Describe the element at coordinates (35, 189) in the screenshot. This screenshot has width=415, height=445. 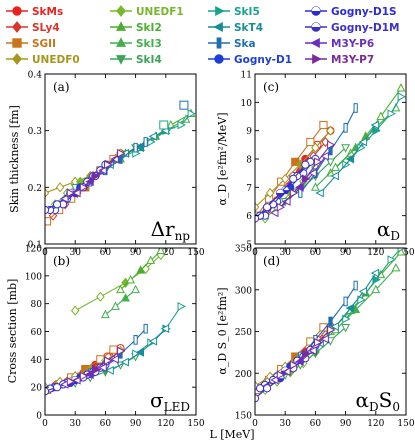
I see `y-tick-label: 0.2` at that location.